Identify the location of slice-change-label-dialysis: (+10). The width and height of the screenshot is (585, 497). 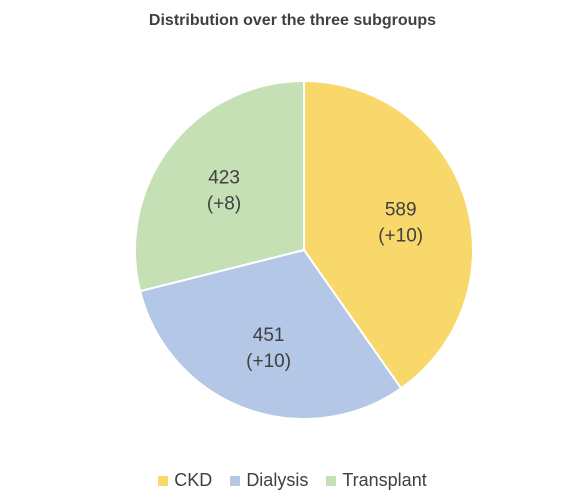
(268, 361).